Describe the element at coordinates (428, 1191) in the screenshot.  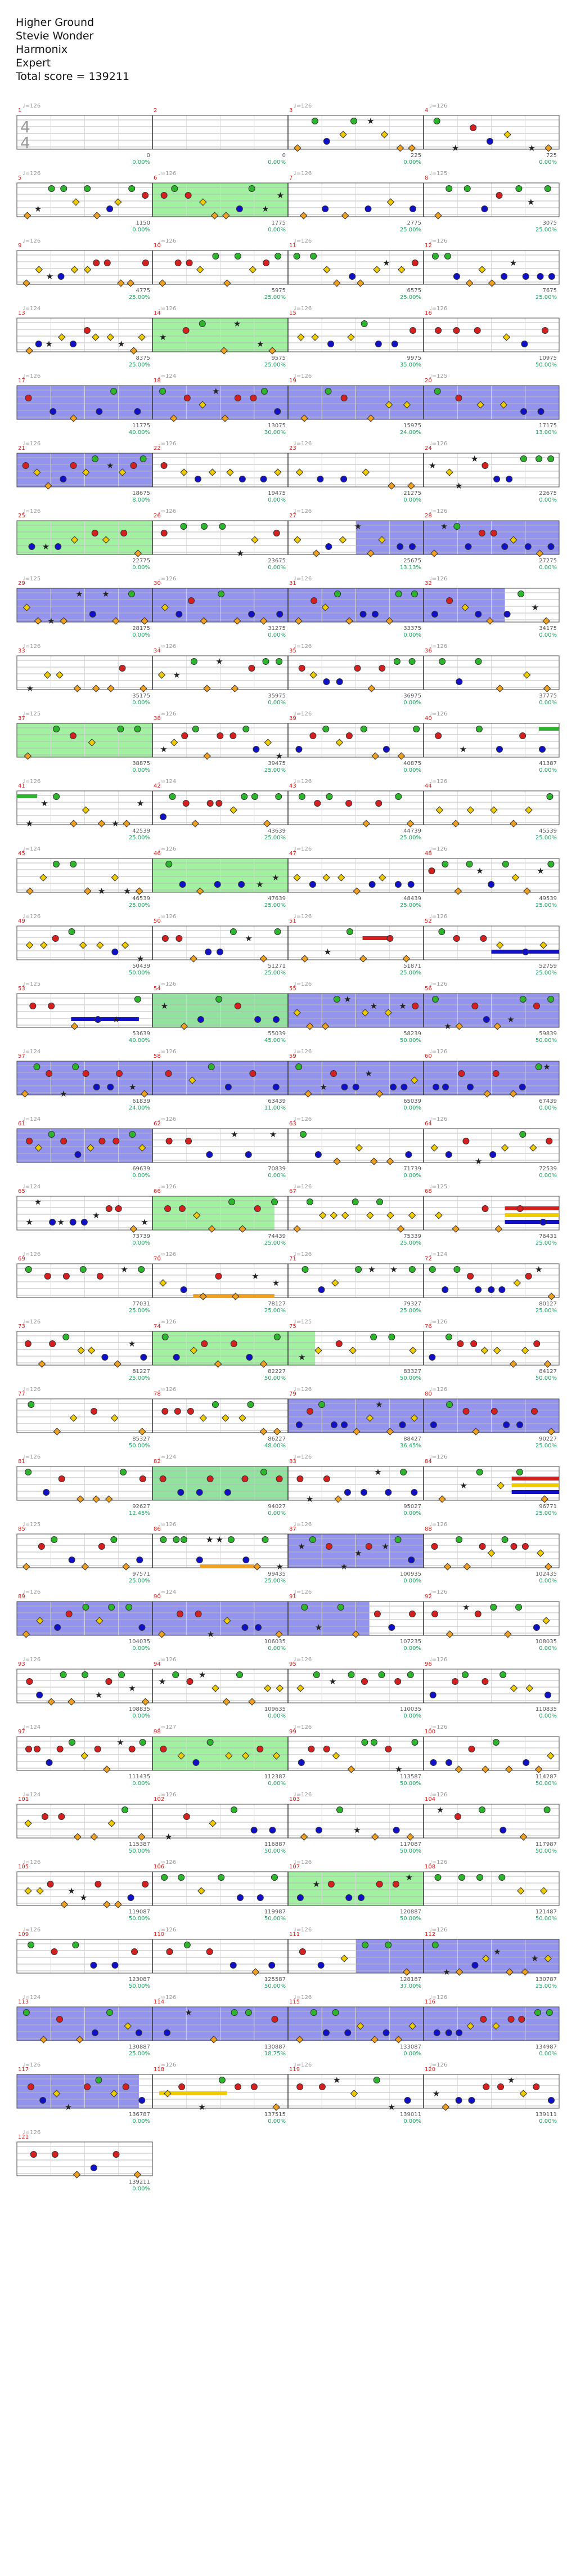
I see `measure-number: 68` at that location.